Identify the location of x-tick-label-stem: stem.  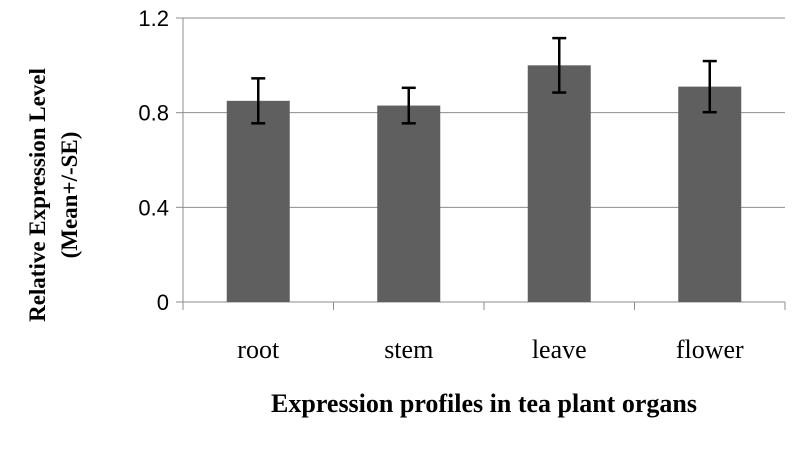
(408, 349).